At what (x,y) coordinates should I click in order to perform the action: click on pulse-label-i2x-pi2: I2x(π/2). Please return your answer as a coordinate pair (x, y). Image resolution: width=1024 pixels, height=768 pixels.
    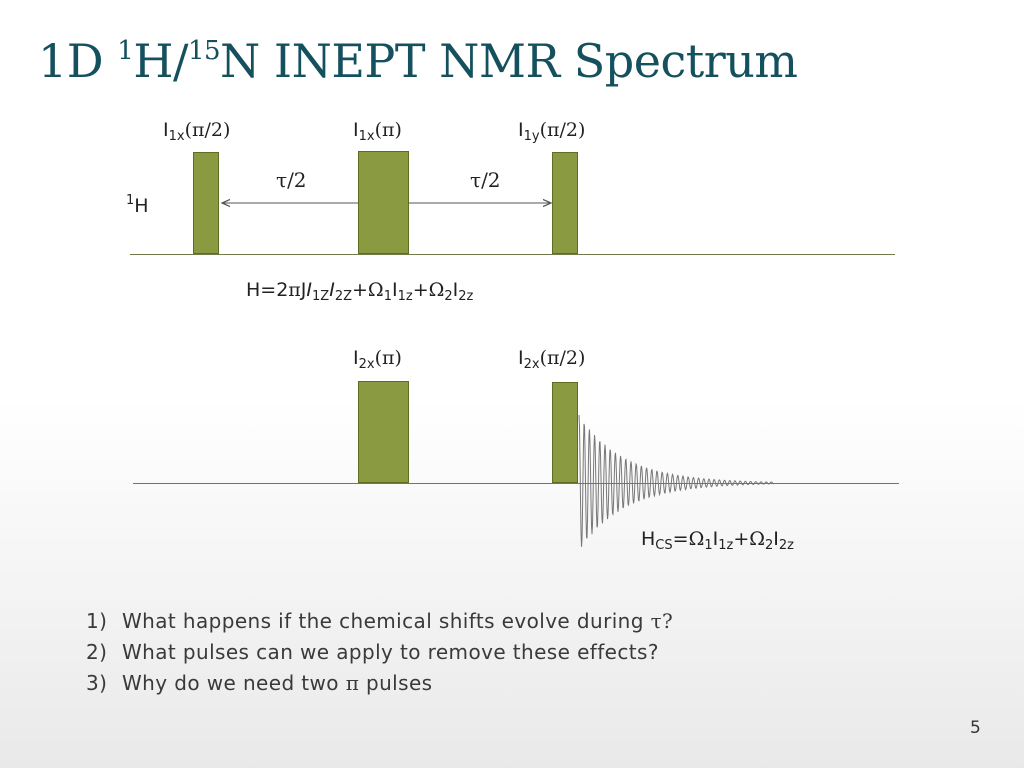
    Looking at the image, I should click on (552, 359).